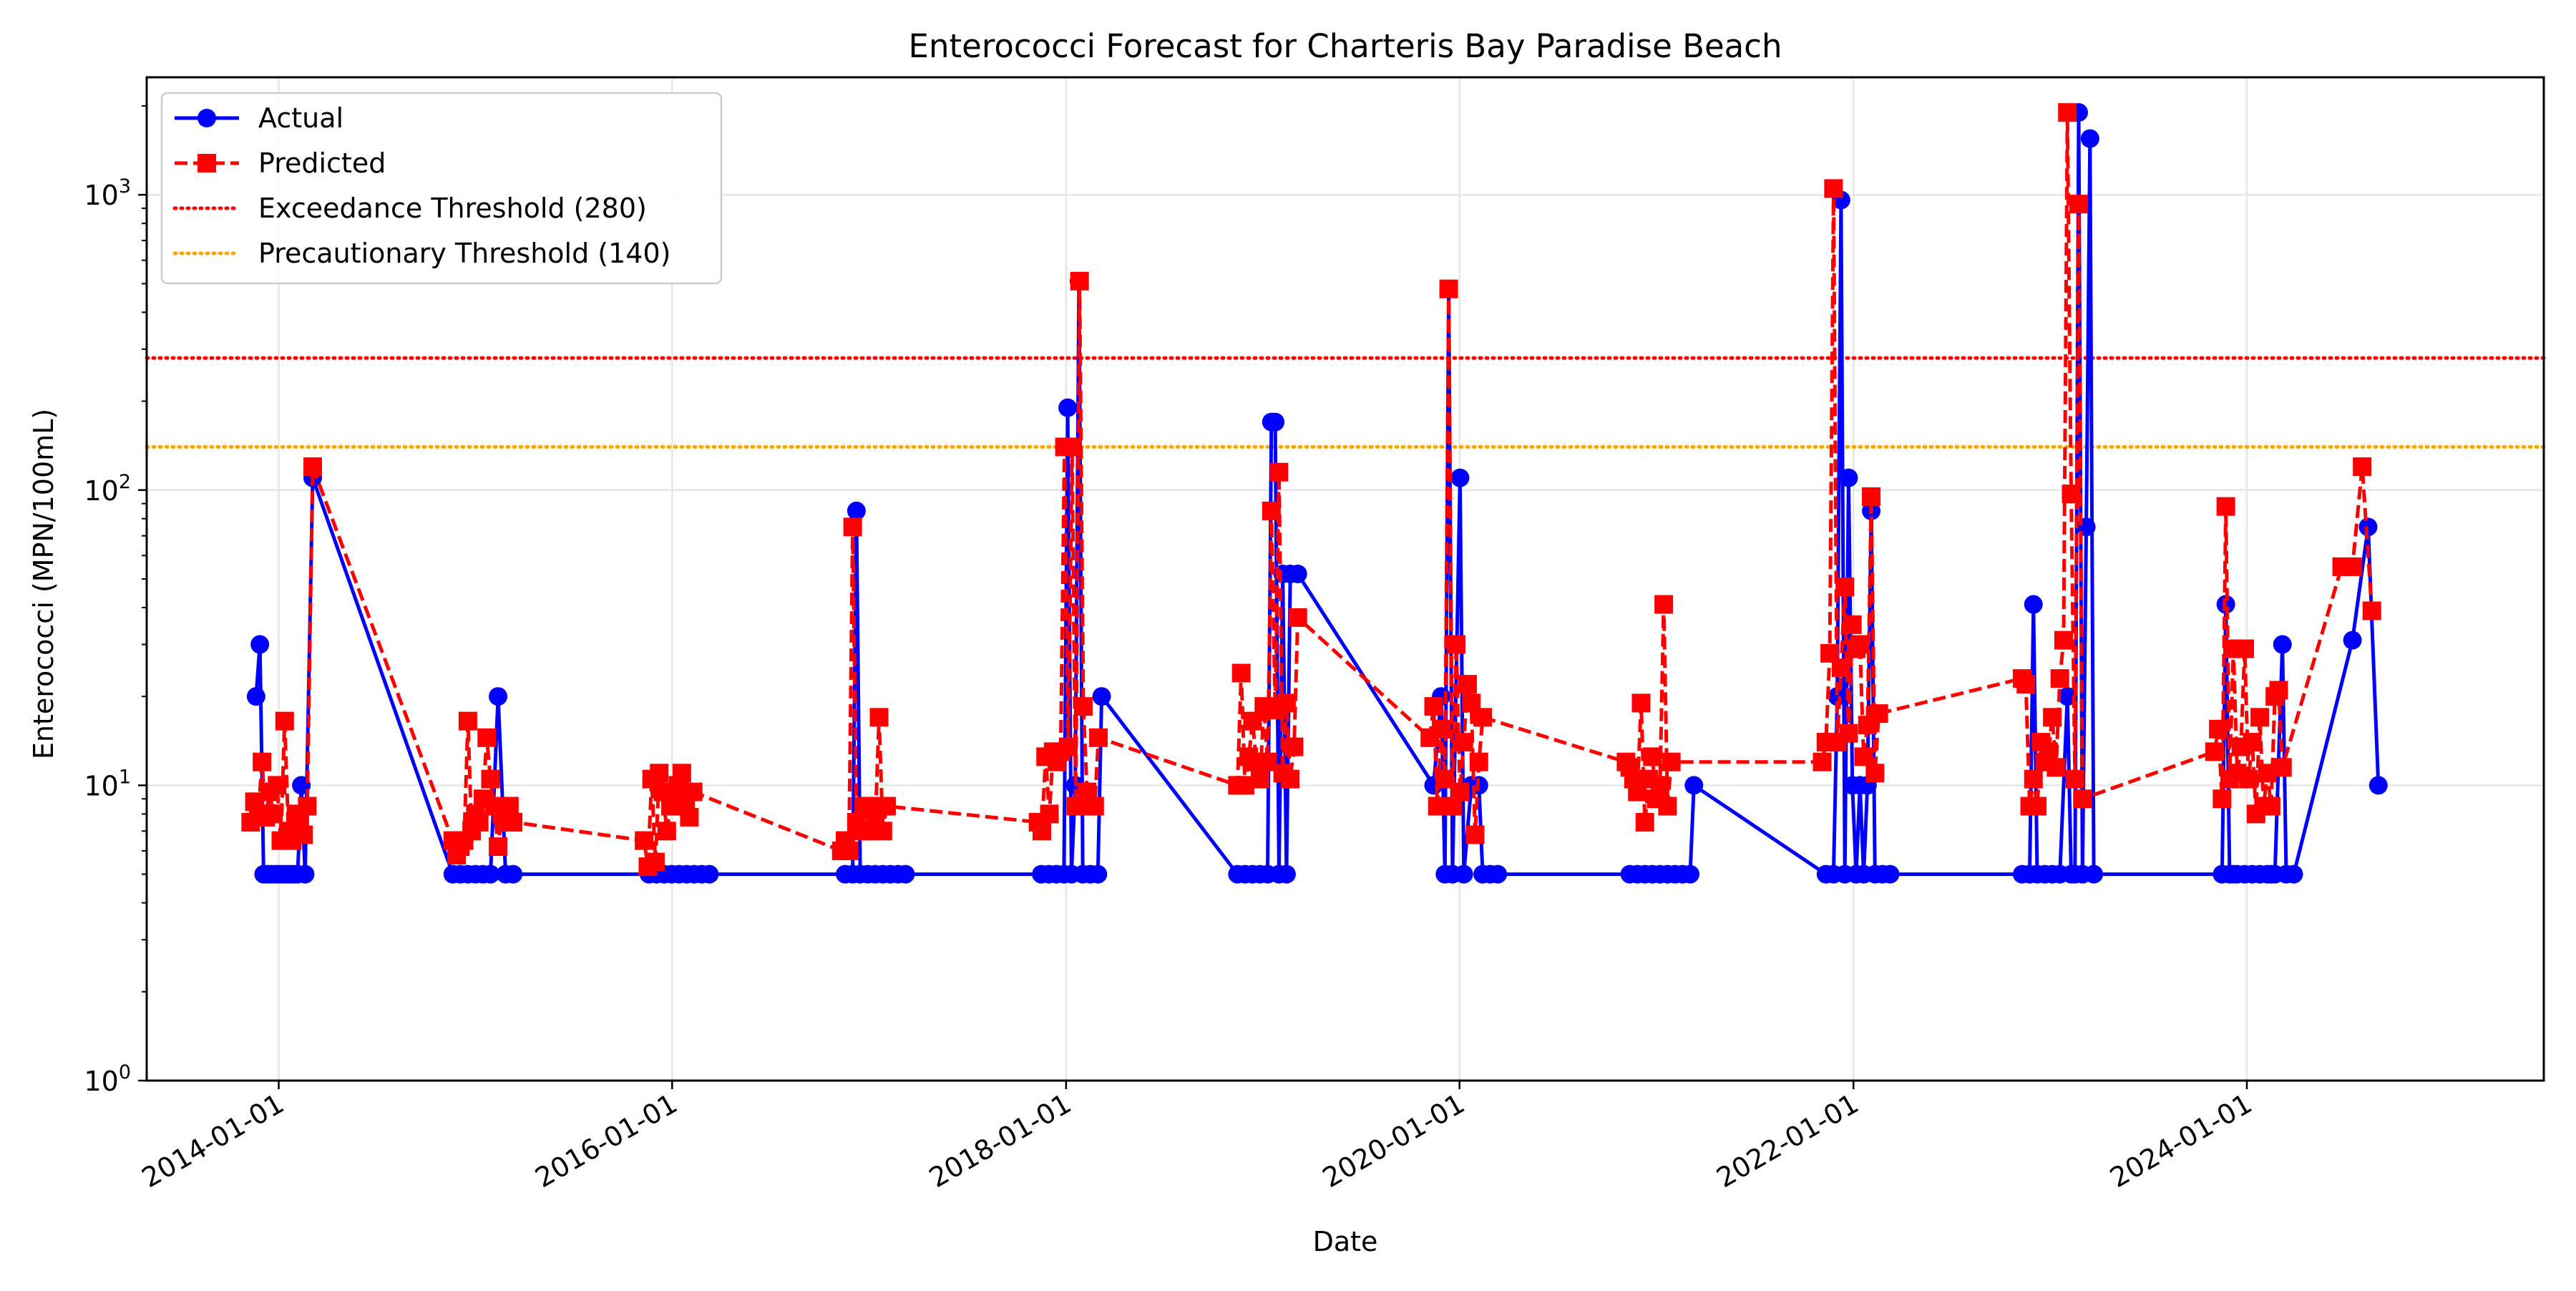 The image size is (2576, 1291). I want to click on legend-label: Precautionary Threshold (140), so click(464, 253).